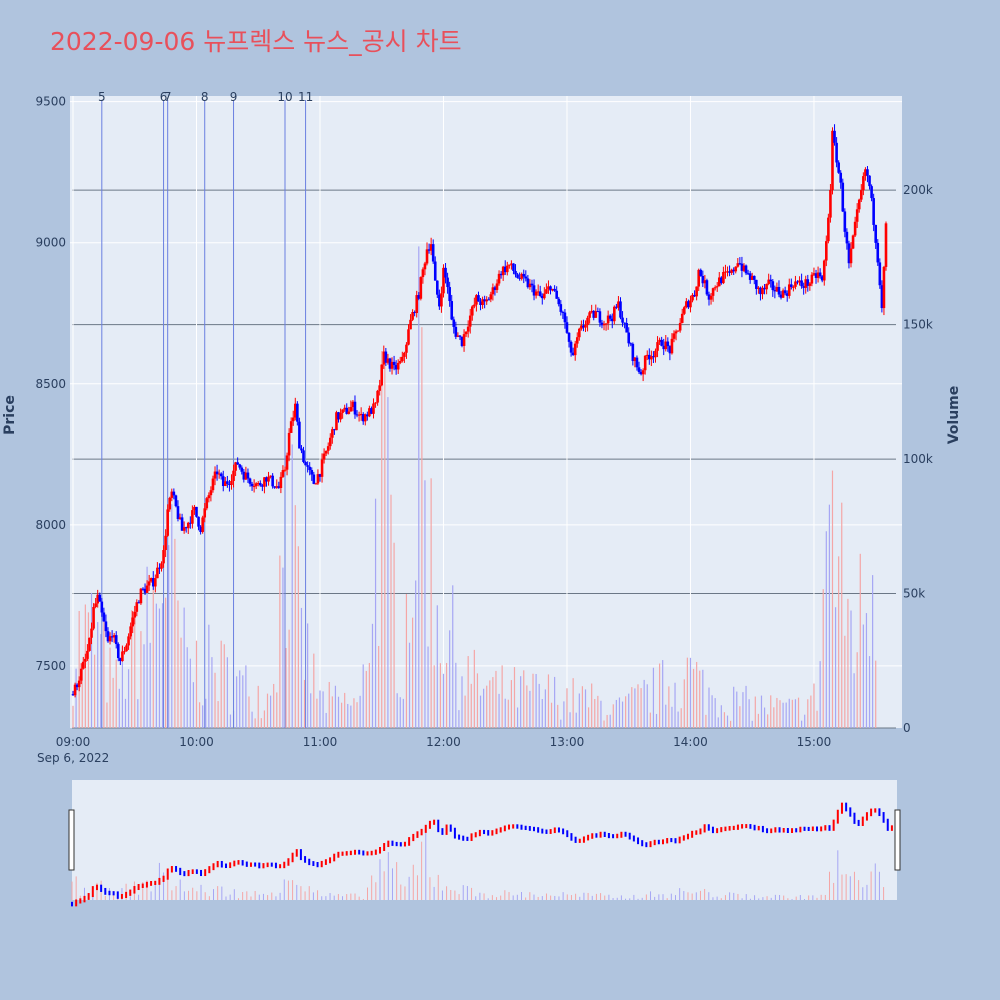 The height and width of the screenshot is (1000, 1000). Describe the element at coordinates (690, 742) in the screenshot. I see `time-tick-label: 14:00` at that location.